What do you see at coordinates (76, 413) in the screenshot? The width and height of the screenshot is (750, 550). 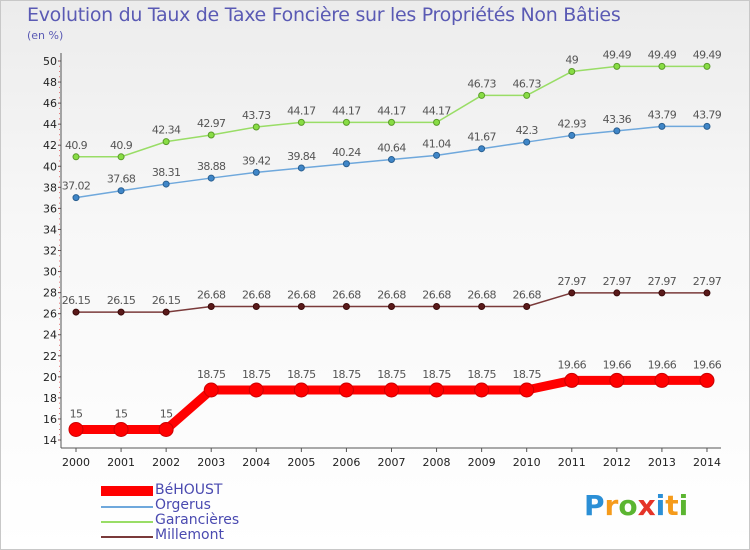 I see `data-label: 15` at bounding box center [76, 413].